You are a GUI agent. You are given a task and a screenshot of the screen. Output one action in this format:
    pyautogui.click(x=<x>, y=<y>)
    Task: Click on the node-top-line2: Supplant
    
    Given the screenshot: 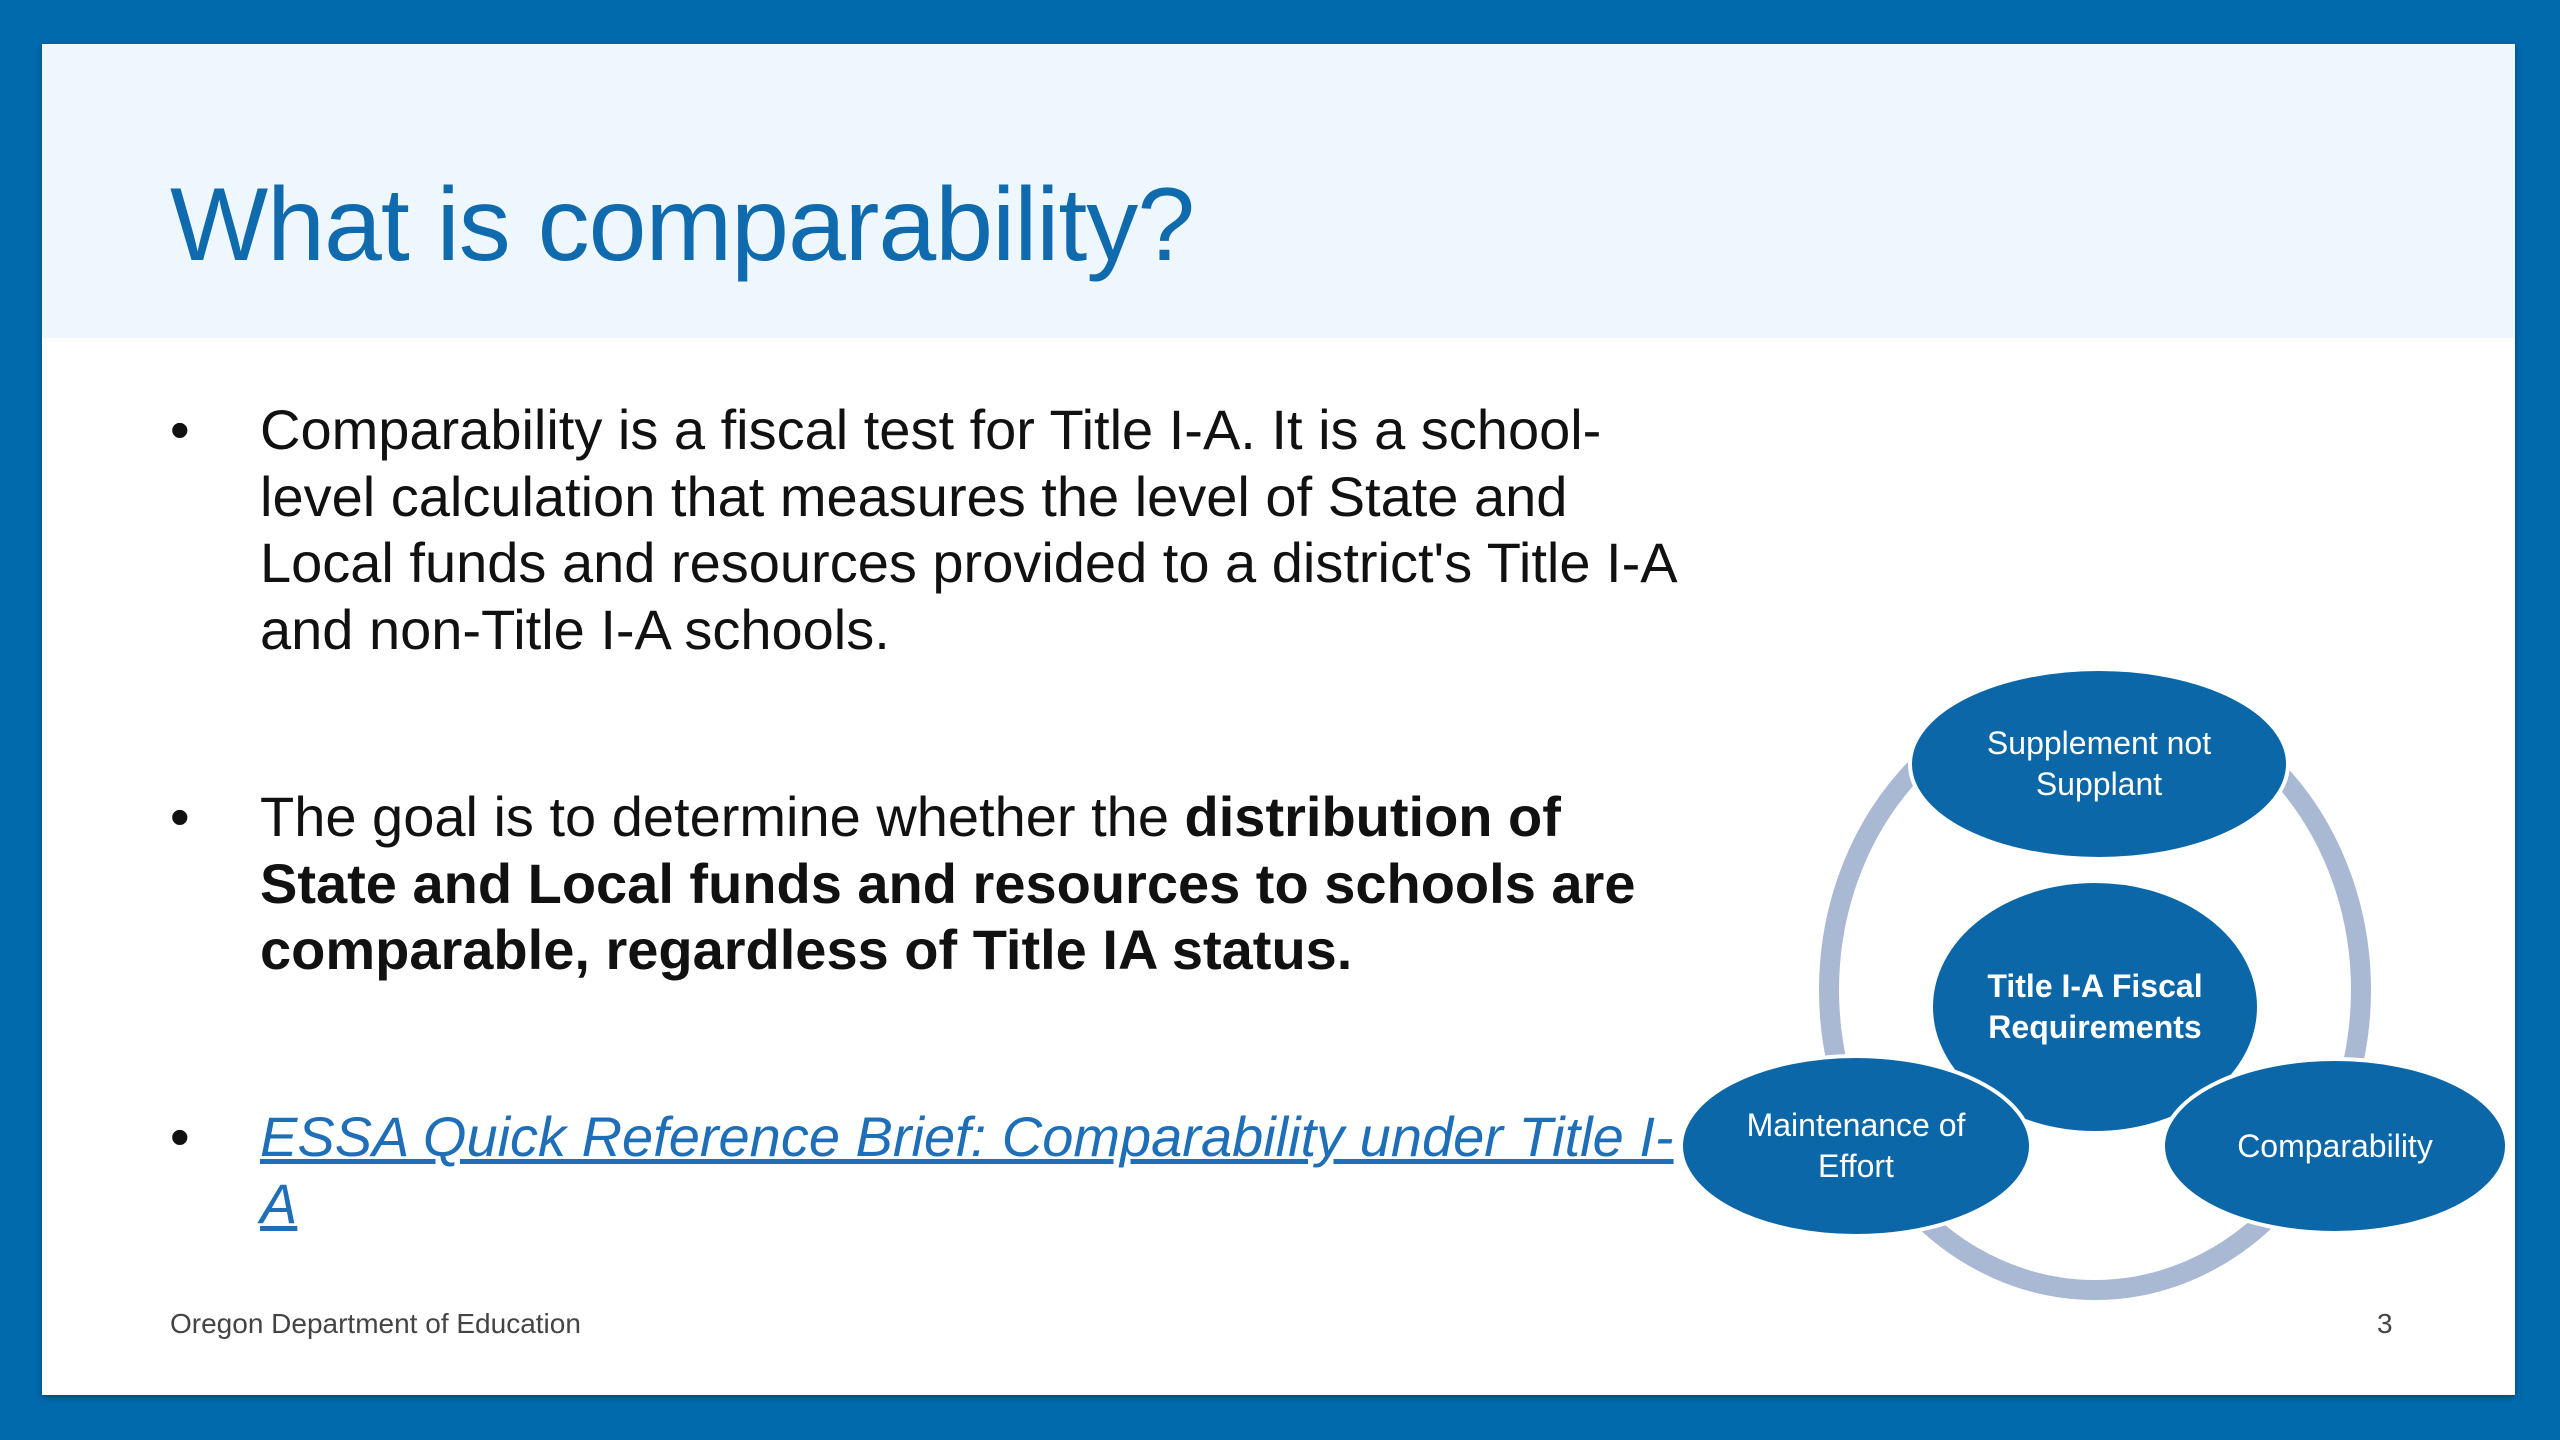 What is the action you would take?
    pyautogui.click(x=2099, y=784)
    